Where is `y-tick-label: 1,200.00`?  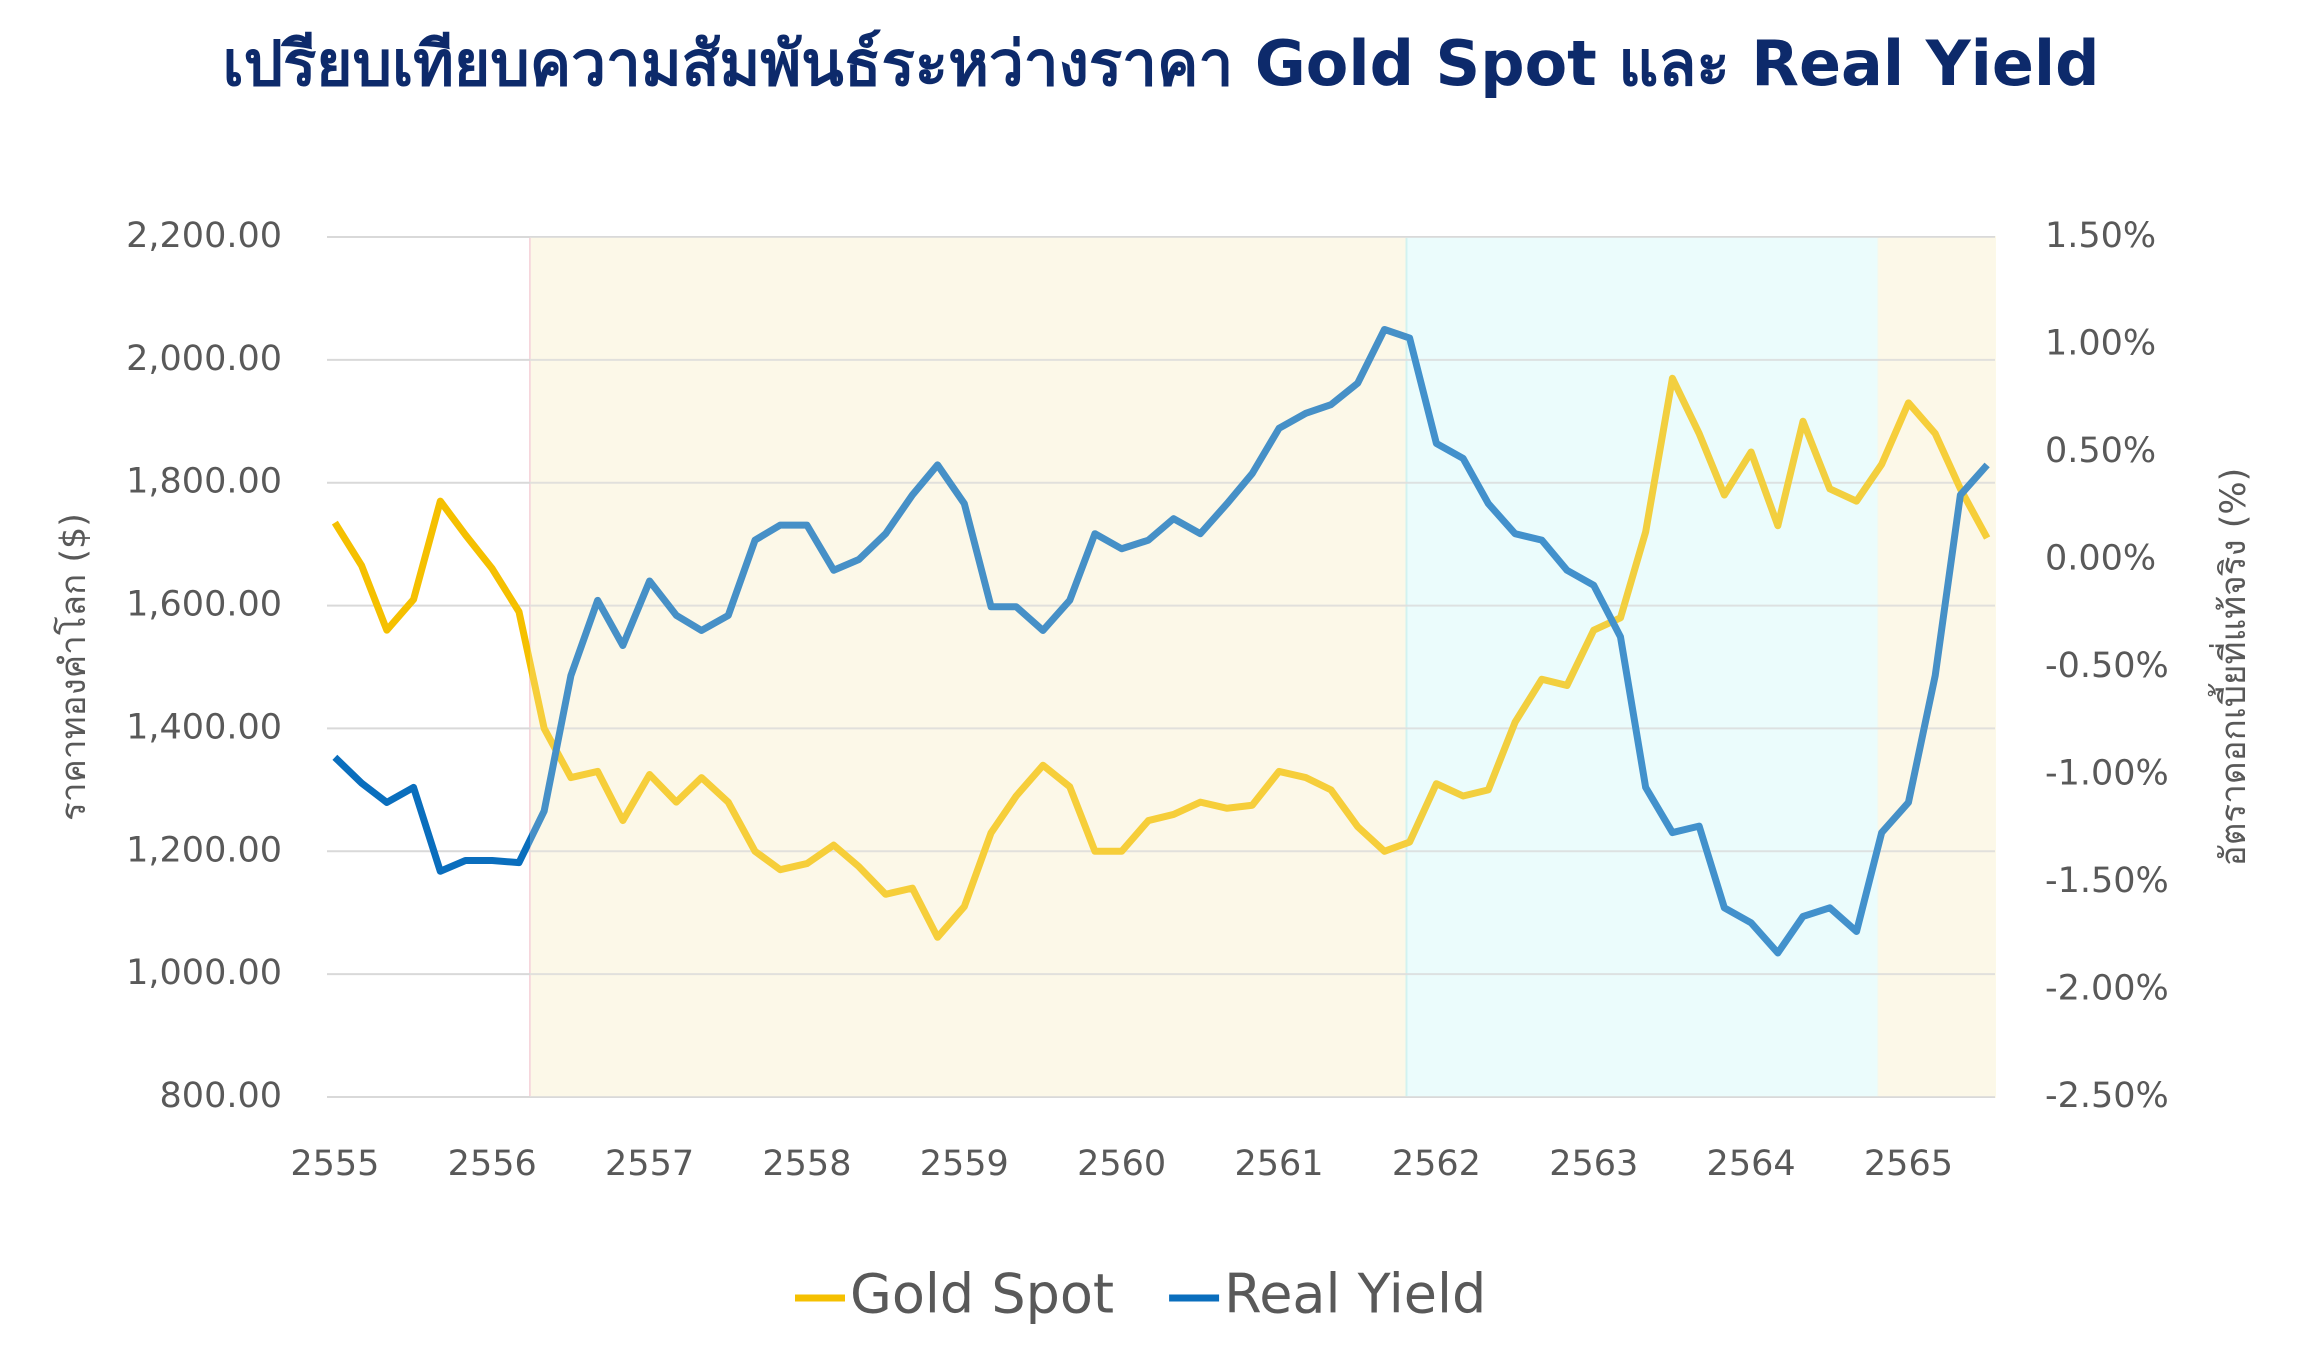 y-tick-label: 1,200.00 is located at coordinates (204, 850).